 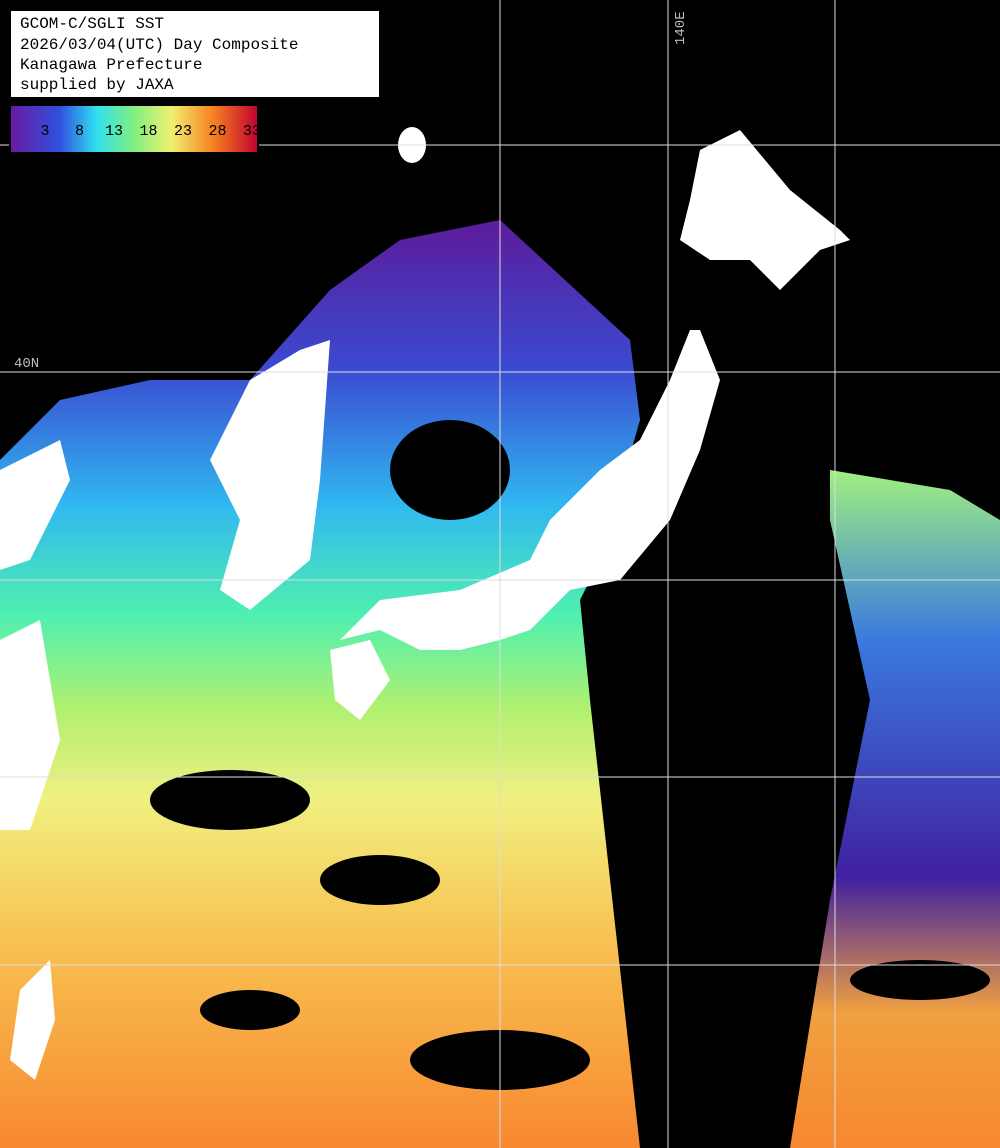 What do you see at coordinates (217, 131) in the screenshot?
I see `colorbar-label: 28` at bounding box center [217, 131].